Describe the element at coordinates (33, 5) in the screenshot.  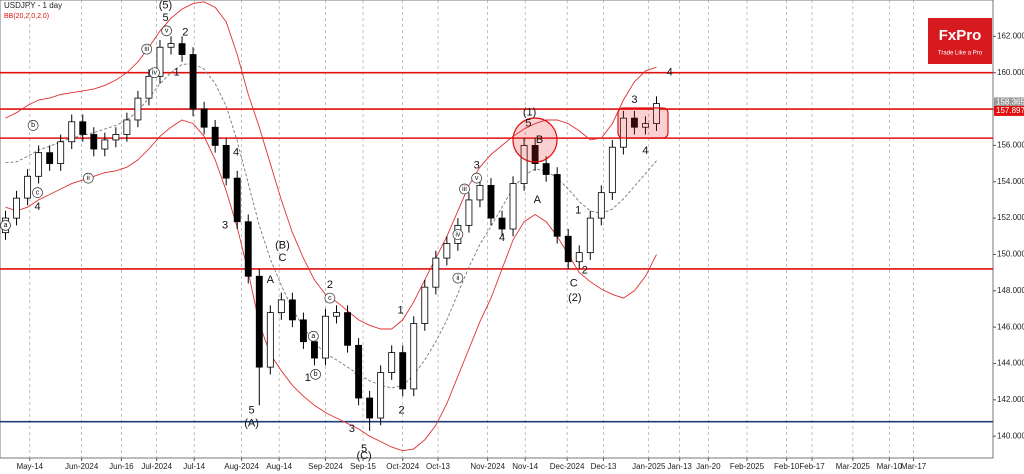
I see `chart-title: USDJPY - 1 day` at that location.